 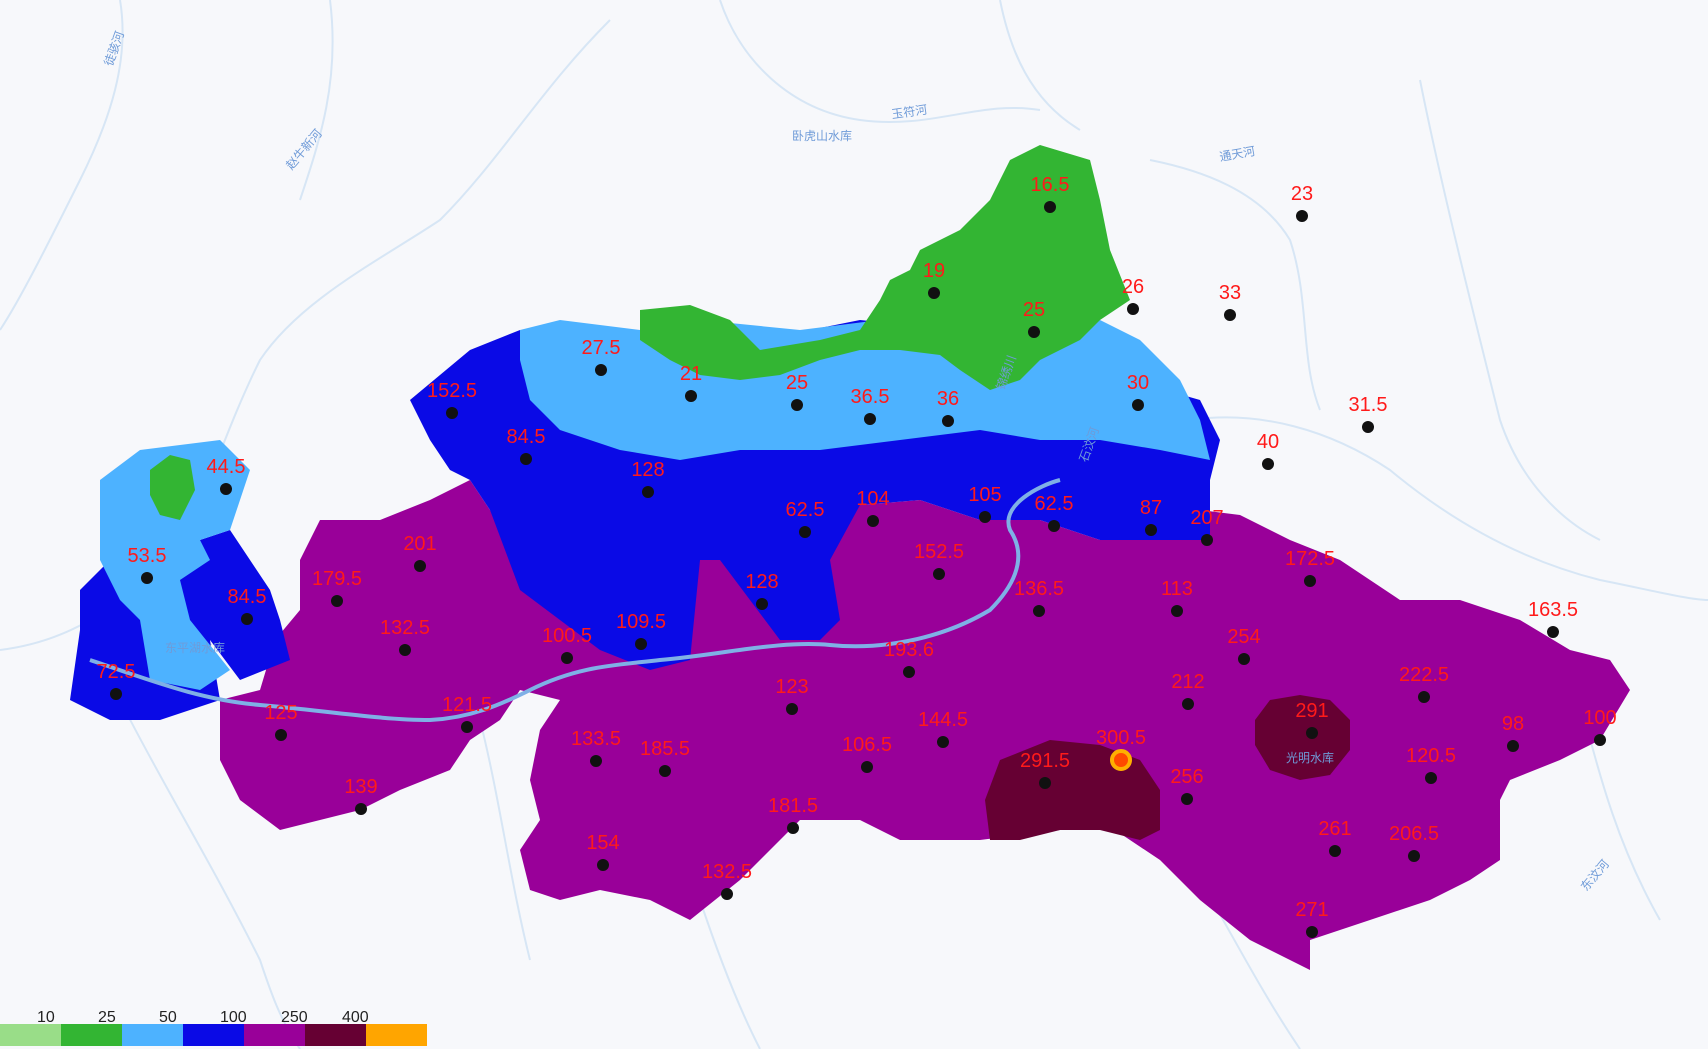 What do you see at coordinates (1302, 202) in the screenshot?
I see `station: 23` at bounding box center [1302, 202].